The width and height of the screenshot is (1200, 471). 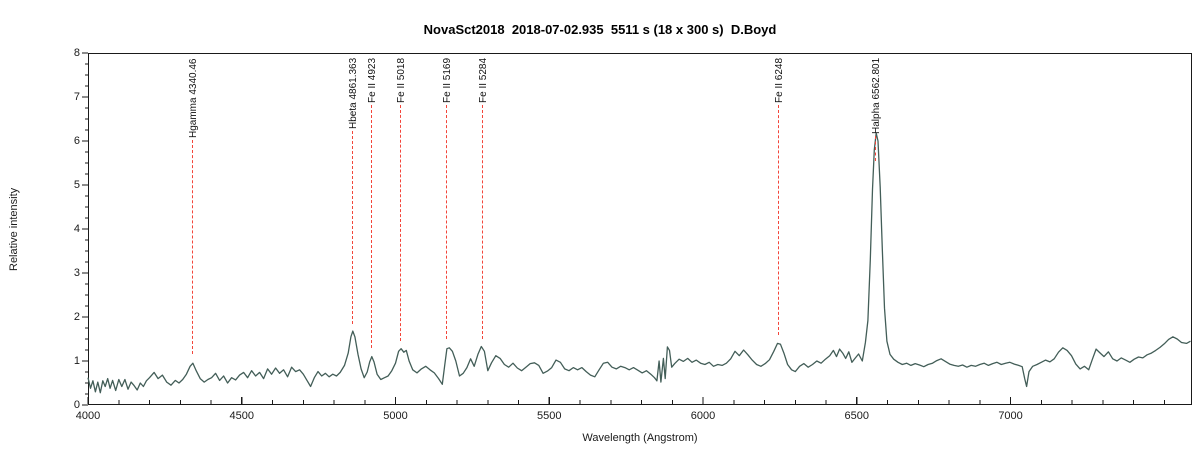 I want to click on y-tick-label: 2, so click(x=76, y=317).